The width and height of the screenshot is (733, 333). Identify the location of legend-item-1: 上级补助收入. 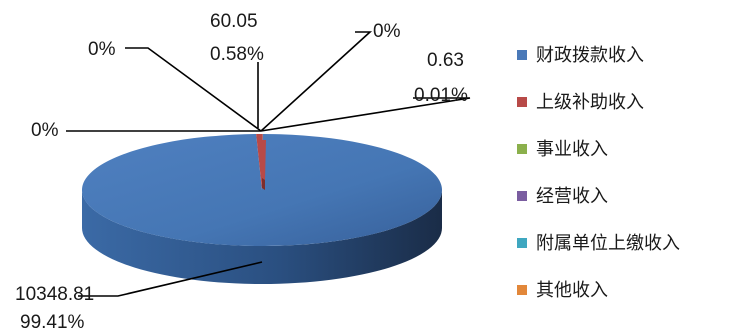
(580, 102).